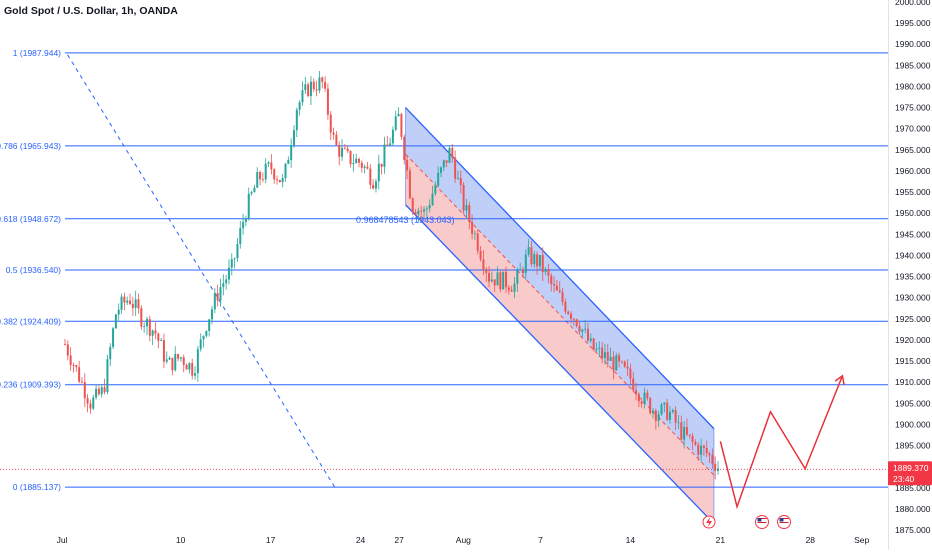  What do you see at coordinates (781, 442) in the screenshot?
I see `projection-zigzag` at bounding box center [781, 442].